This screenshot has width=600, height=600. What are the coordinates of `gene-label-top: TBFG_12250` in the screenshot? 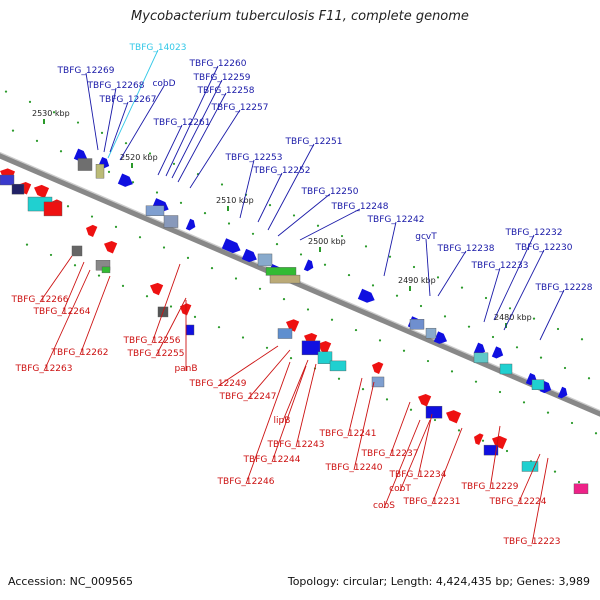 It's located at (330, 192).